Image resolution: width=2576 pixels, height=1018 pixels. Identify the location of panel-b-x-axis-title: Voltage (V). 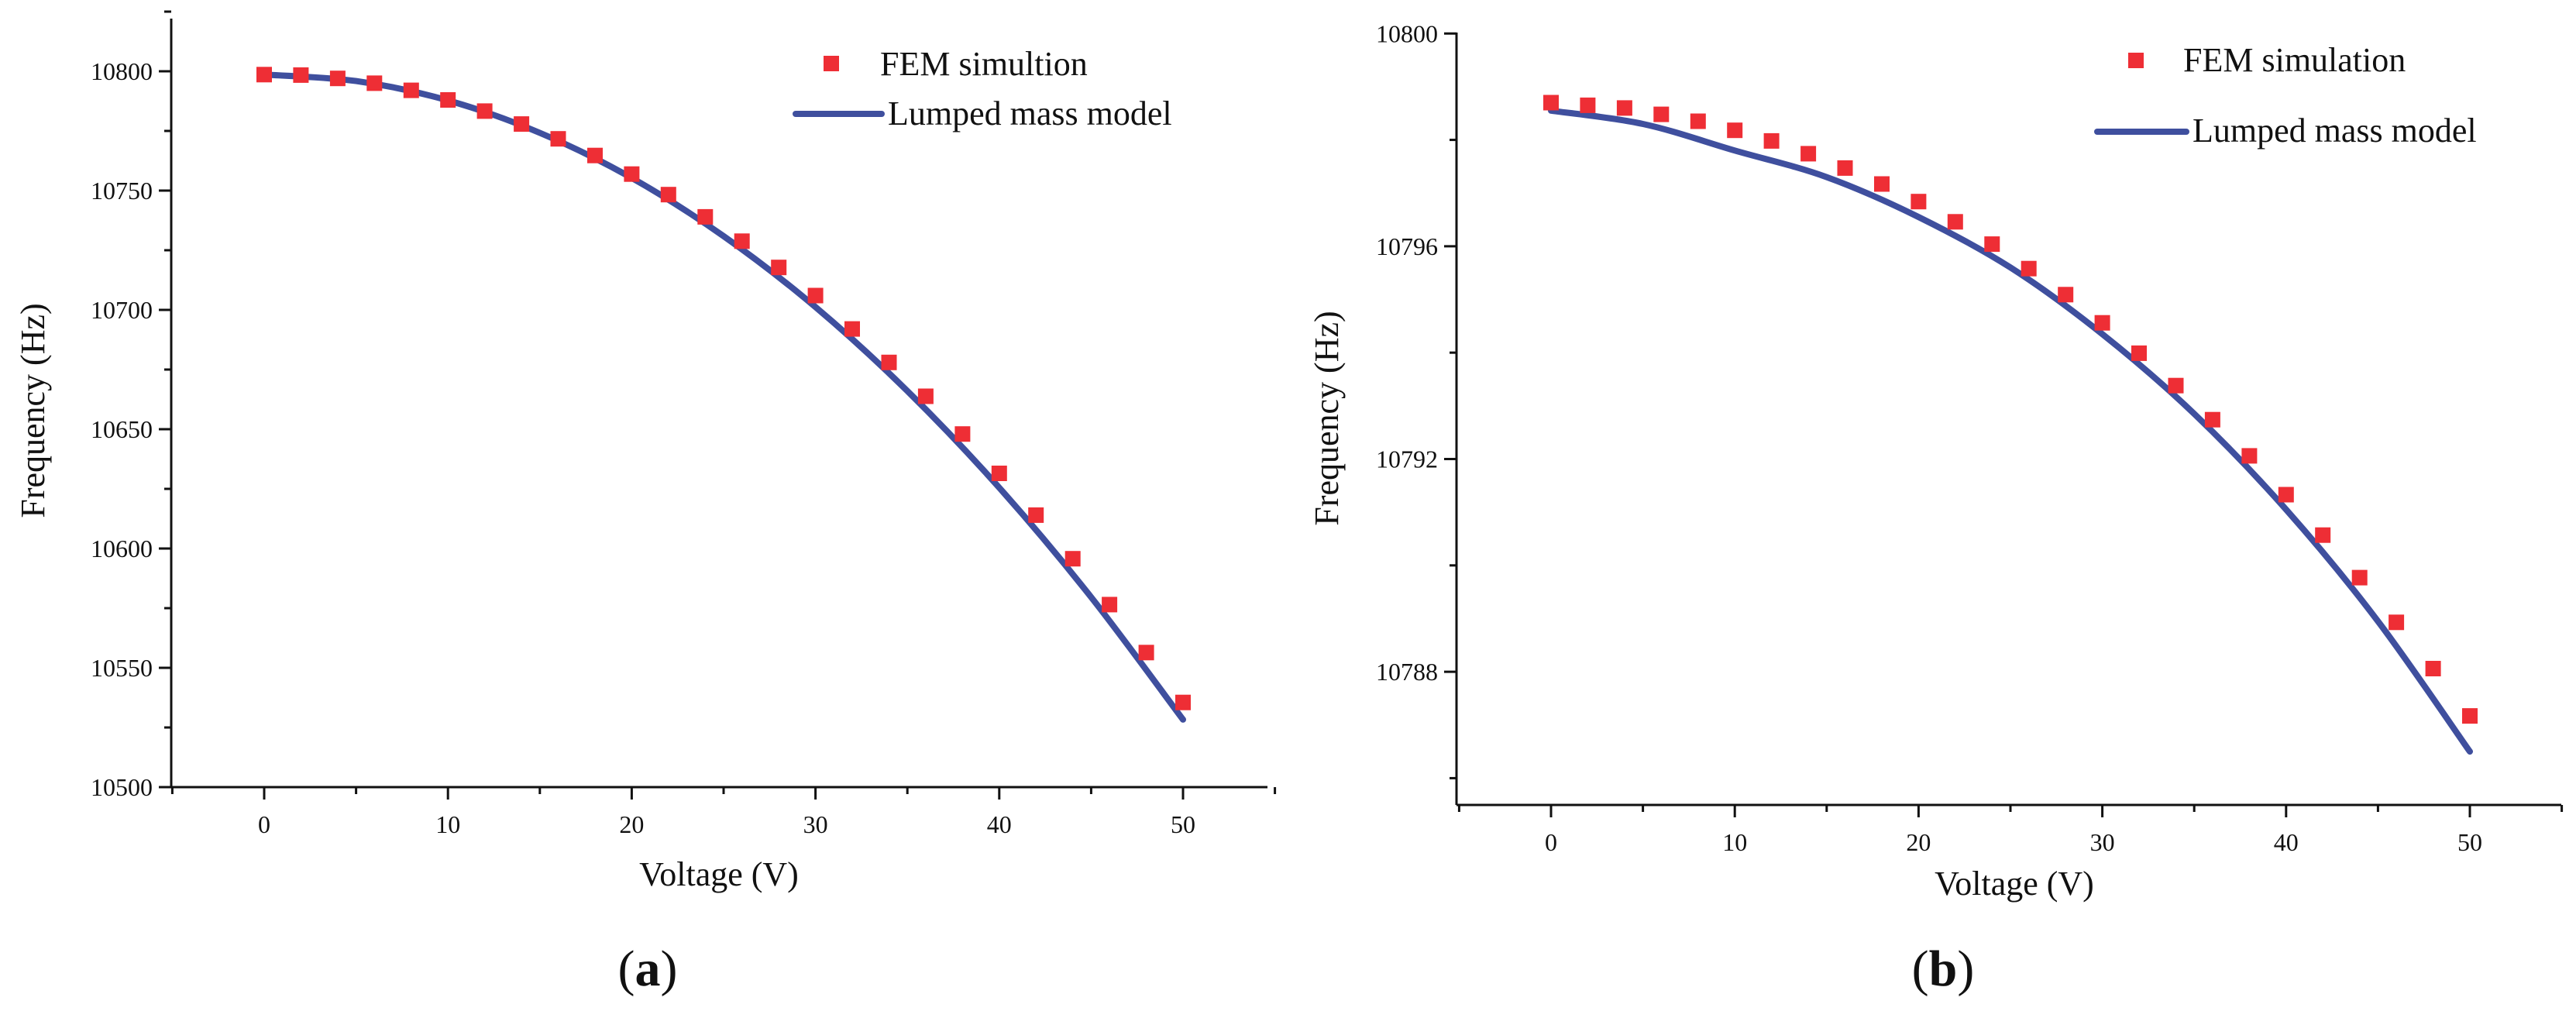
(2014, 884).